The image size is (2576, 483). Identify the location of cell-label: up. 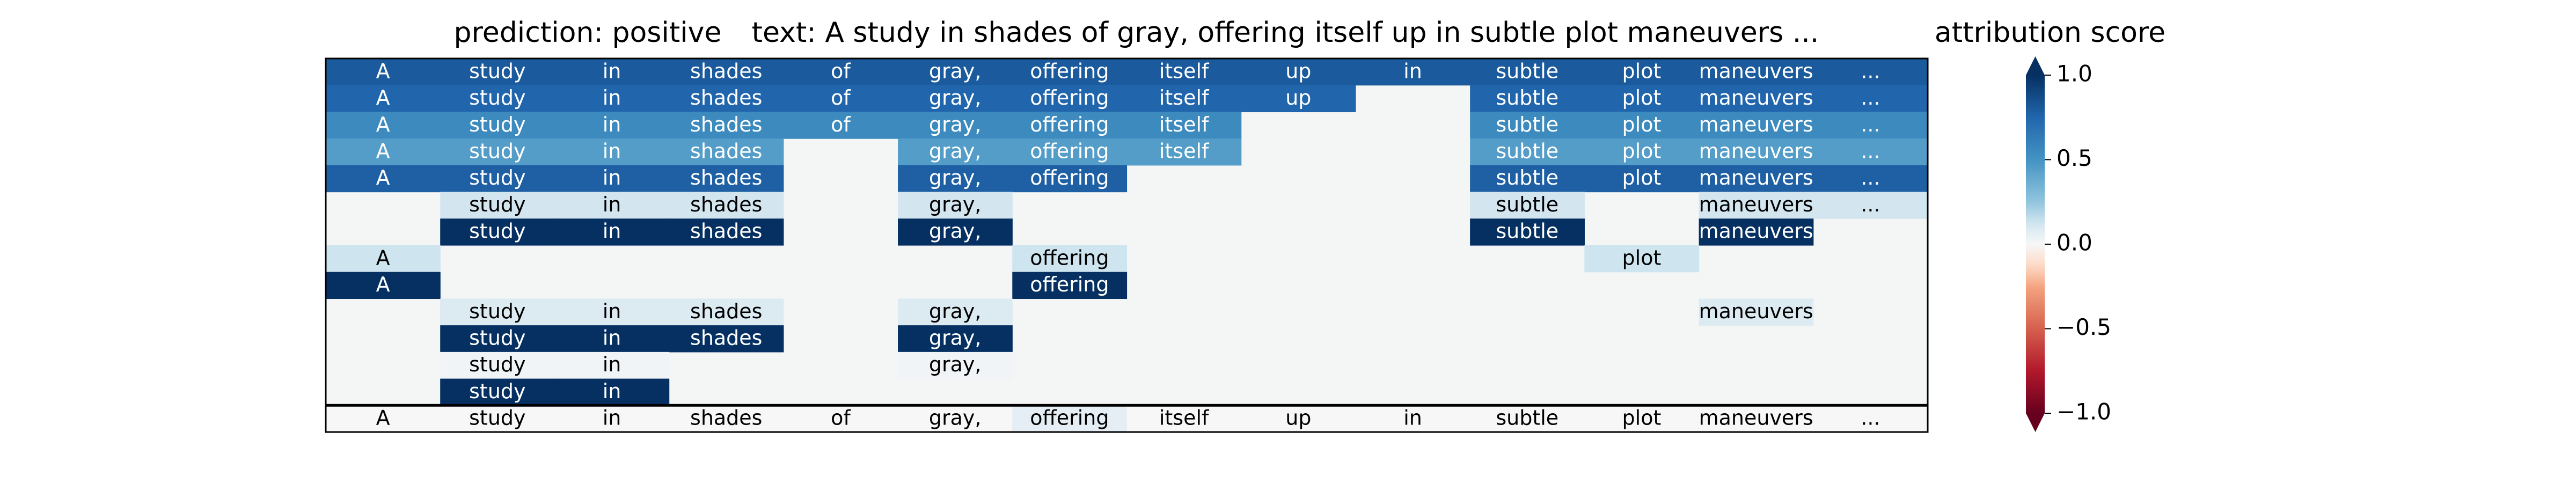
(1298, 97).